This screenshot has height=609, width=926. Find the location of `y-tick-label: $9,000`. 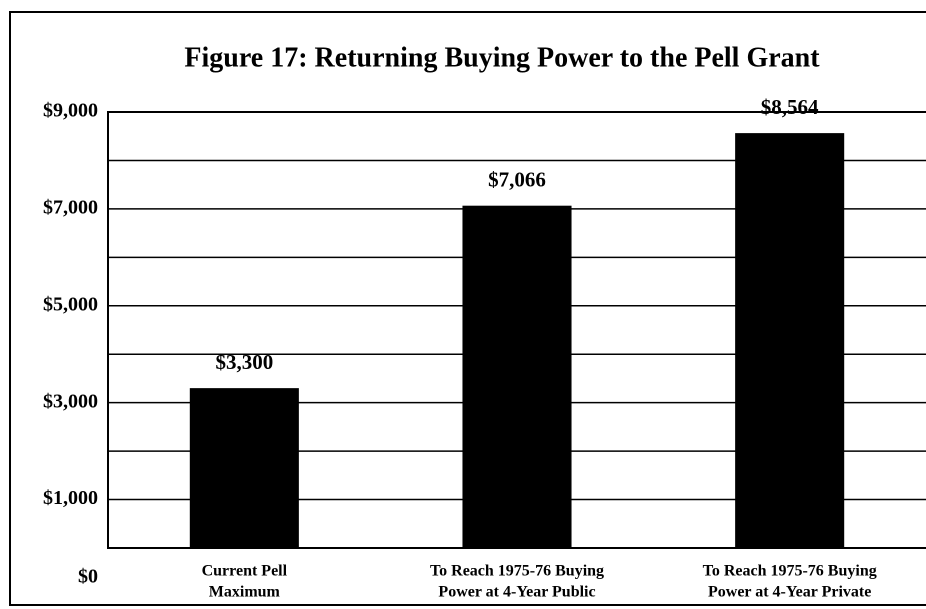

y-tick-label: $9,000 is located at coordinates (70, 111).